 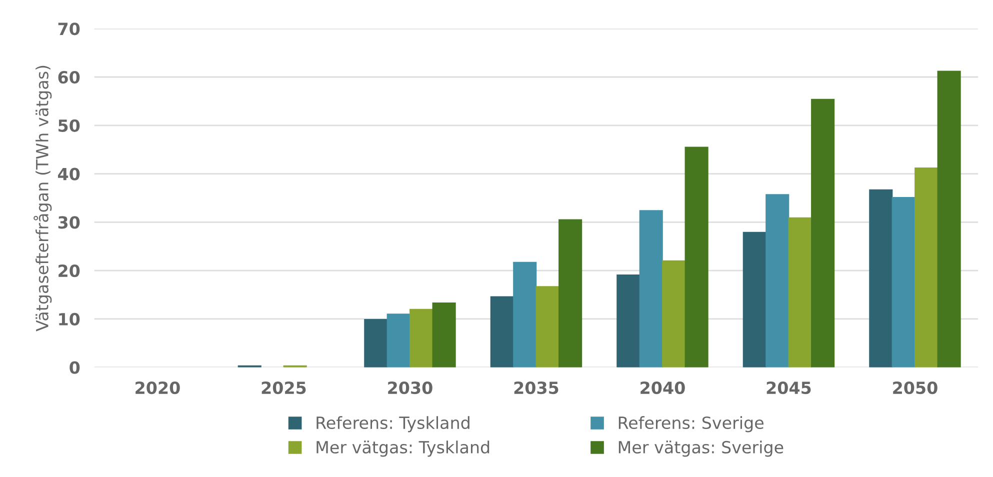 What do you see at coordinates (915, 387) in the screenshot?
I see `x-tick-label: 2050` at bounding box center [915, 387].